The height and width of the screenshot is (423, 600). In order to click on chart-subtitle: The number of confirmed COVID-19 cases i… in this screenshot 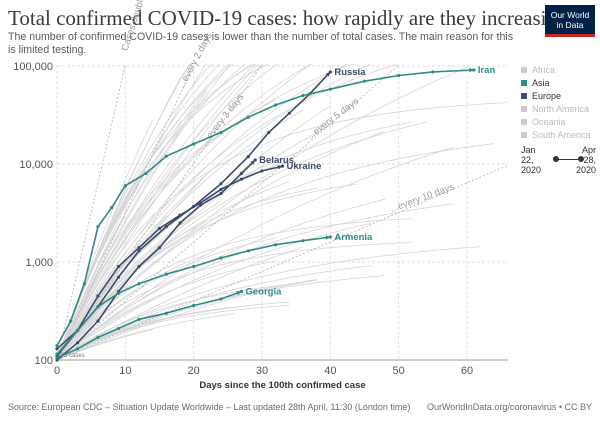, I will do `click(261, 43)`.